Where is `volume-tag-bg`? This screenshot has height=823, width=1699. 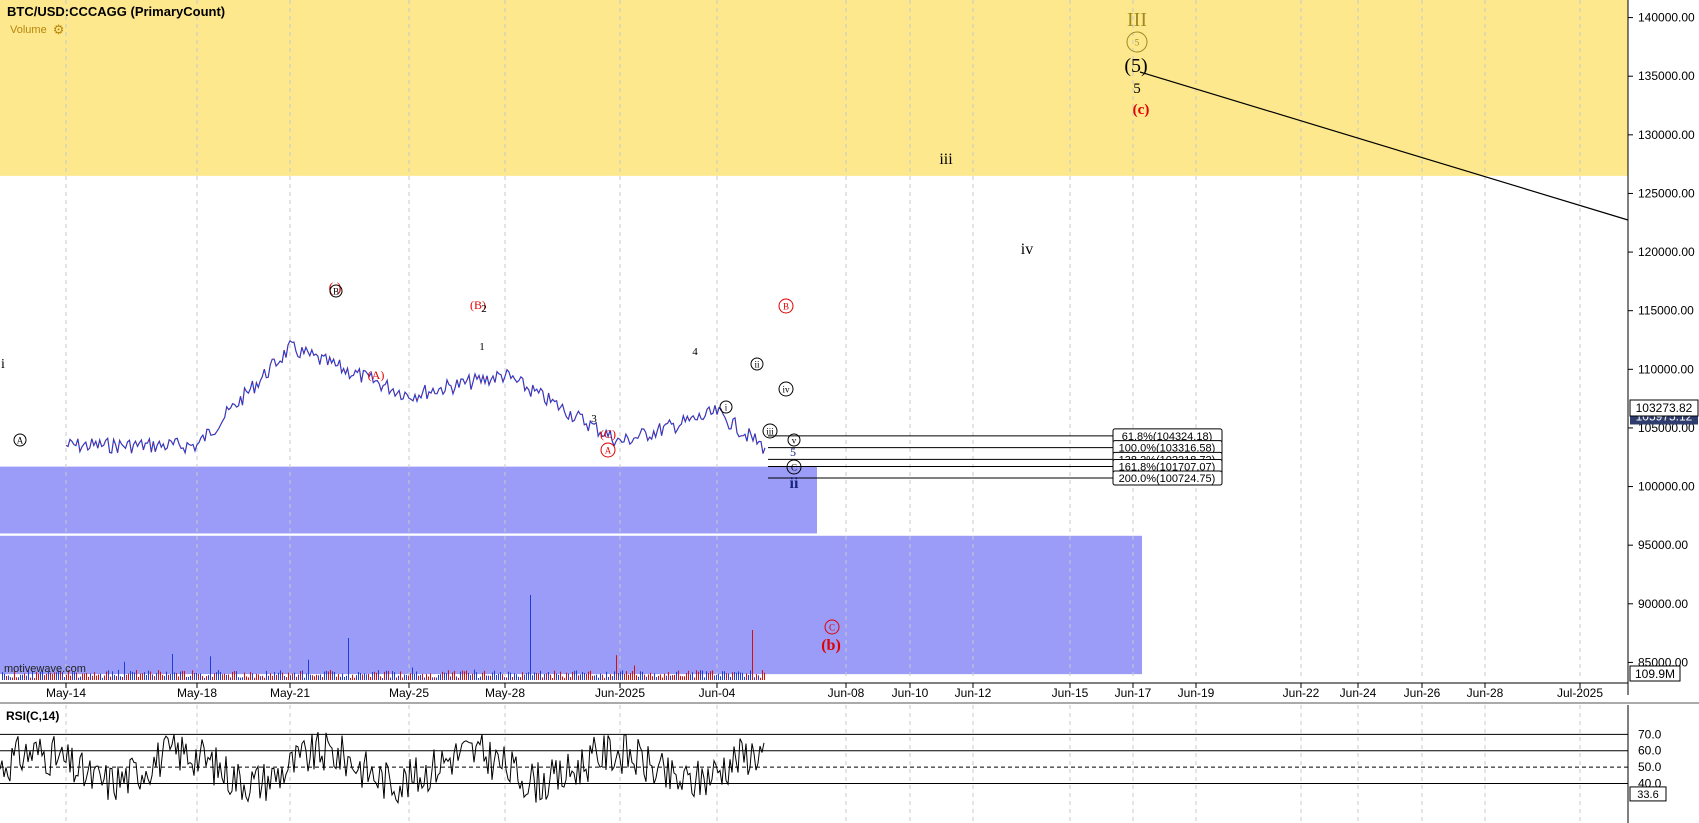
volume-tag-bg is located at coordinates (1655, 673).